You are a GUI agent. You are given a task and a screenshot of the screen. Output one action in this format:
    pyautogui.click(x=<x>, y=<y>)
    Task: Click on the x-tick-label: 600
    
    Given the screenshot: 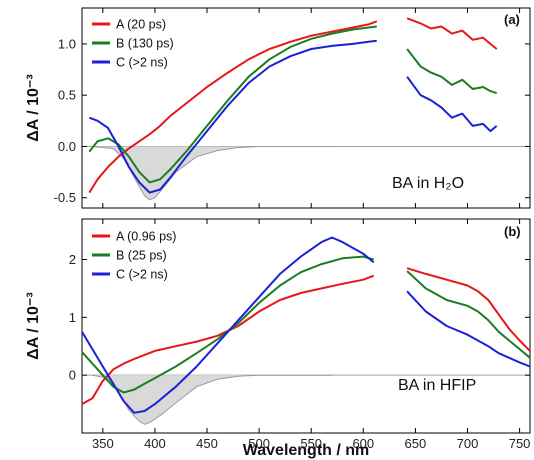 What is the action you would take?
    pyautogui.click(x=363, y=443)
    